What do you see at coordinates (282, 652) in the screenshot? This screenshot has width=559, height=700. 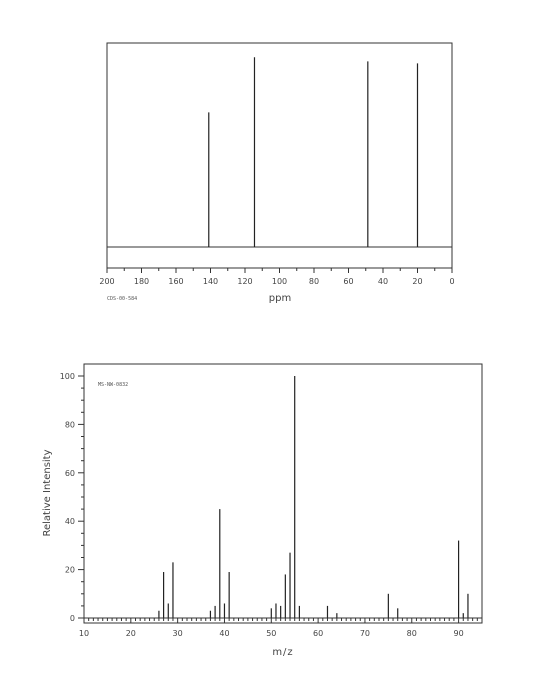 I see `ms-x-axis-label: m/z` at bounding box center [282, 652].